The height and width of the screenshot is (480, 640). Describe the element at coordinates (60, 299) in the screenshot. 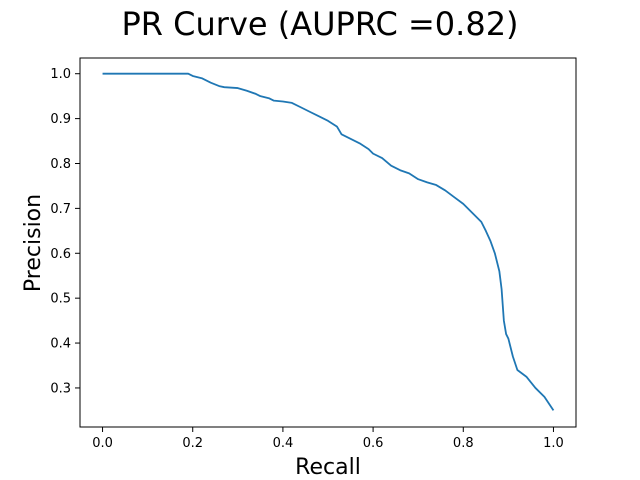

I see `y-tick-label: 0.5` at that location.